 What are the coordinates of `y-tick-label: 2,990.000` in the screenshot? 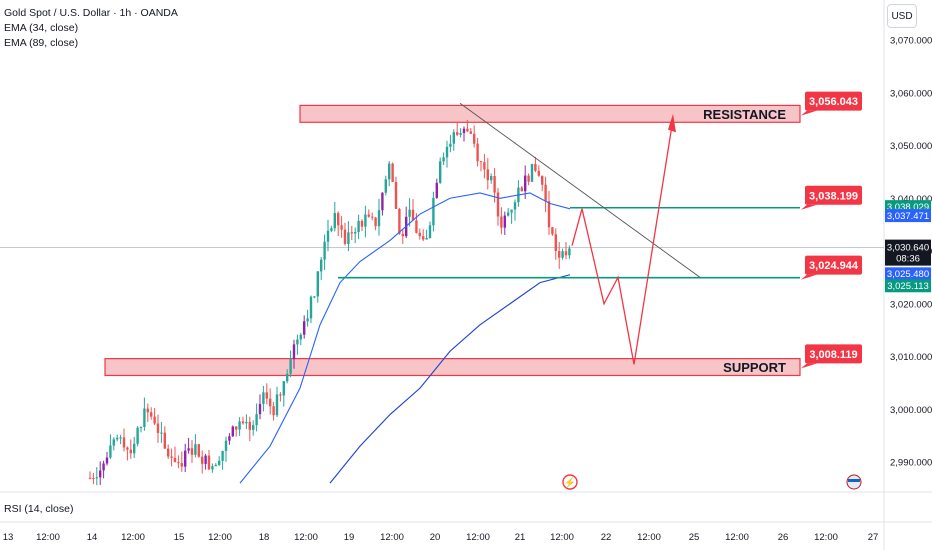 It's located at (911, 463).